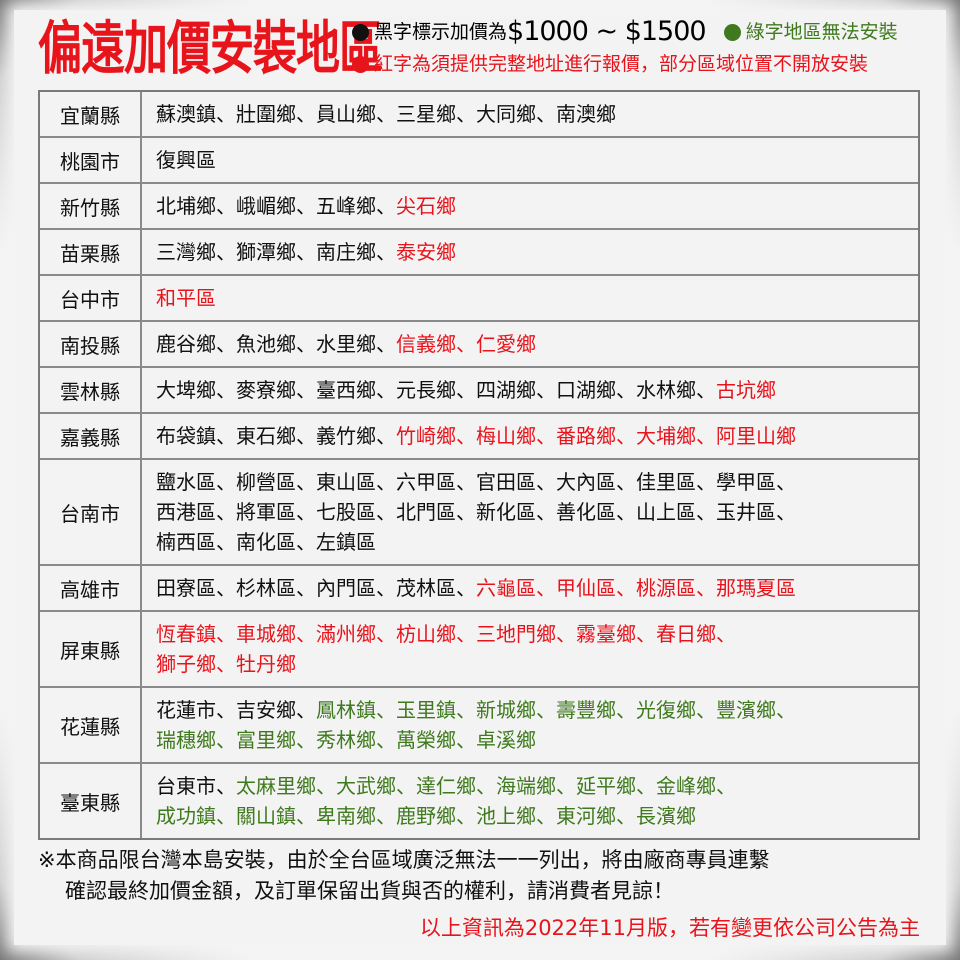 Image resolution: width=960 pixels, height=960 pixels. What do you see at coordinates (91, 160) in the screenshot?
I see `county-label: 桃園市` at bounding box center [91, 160].